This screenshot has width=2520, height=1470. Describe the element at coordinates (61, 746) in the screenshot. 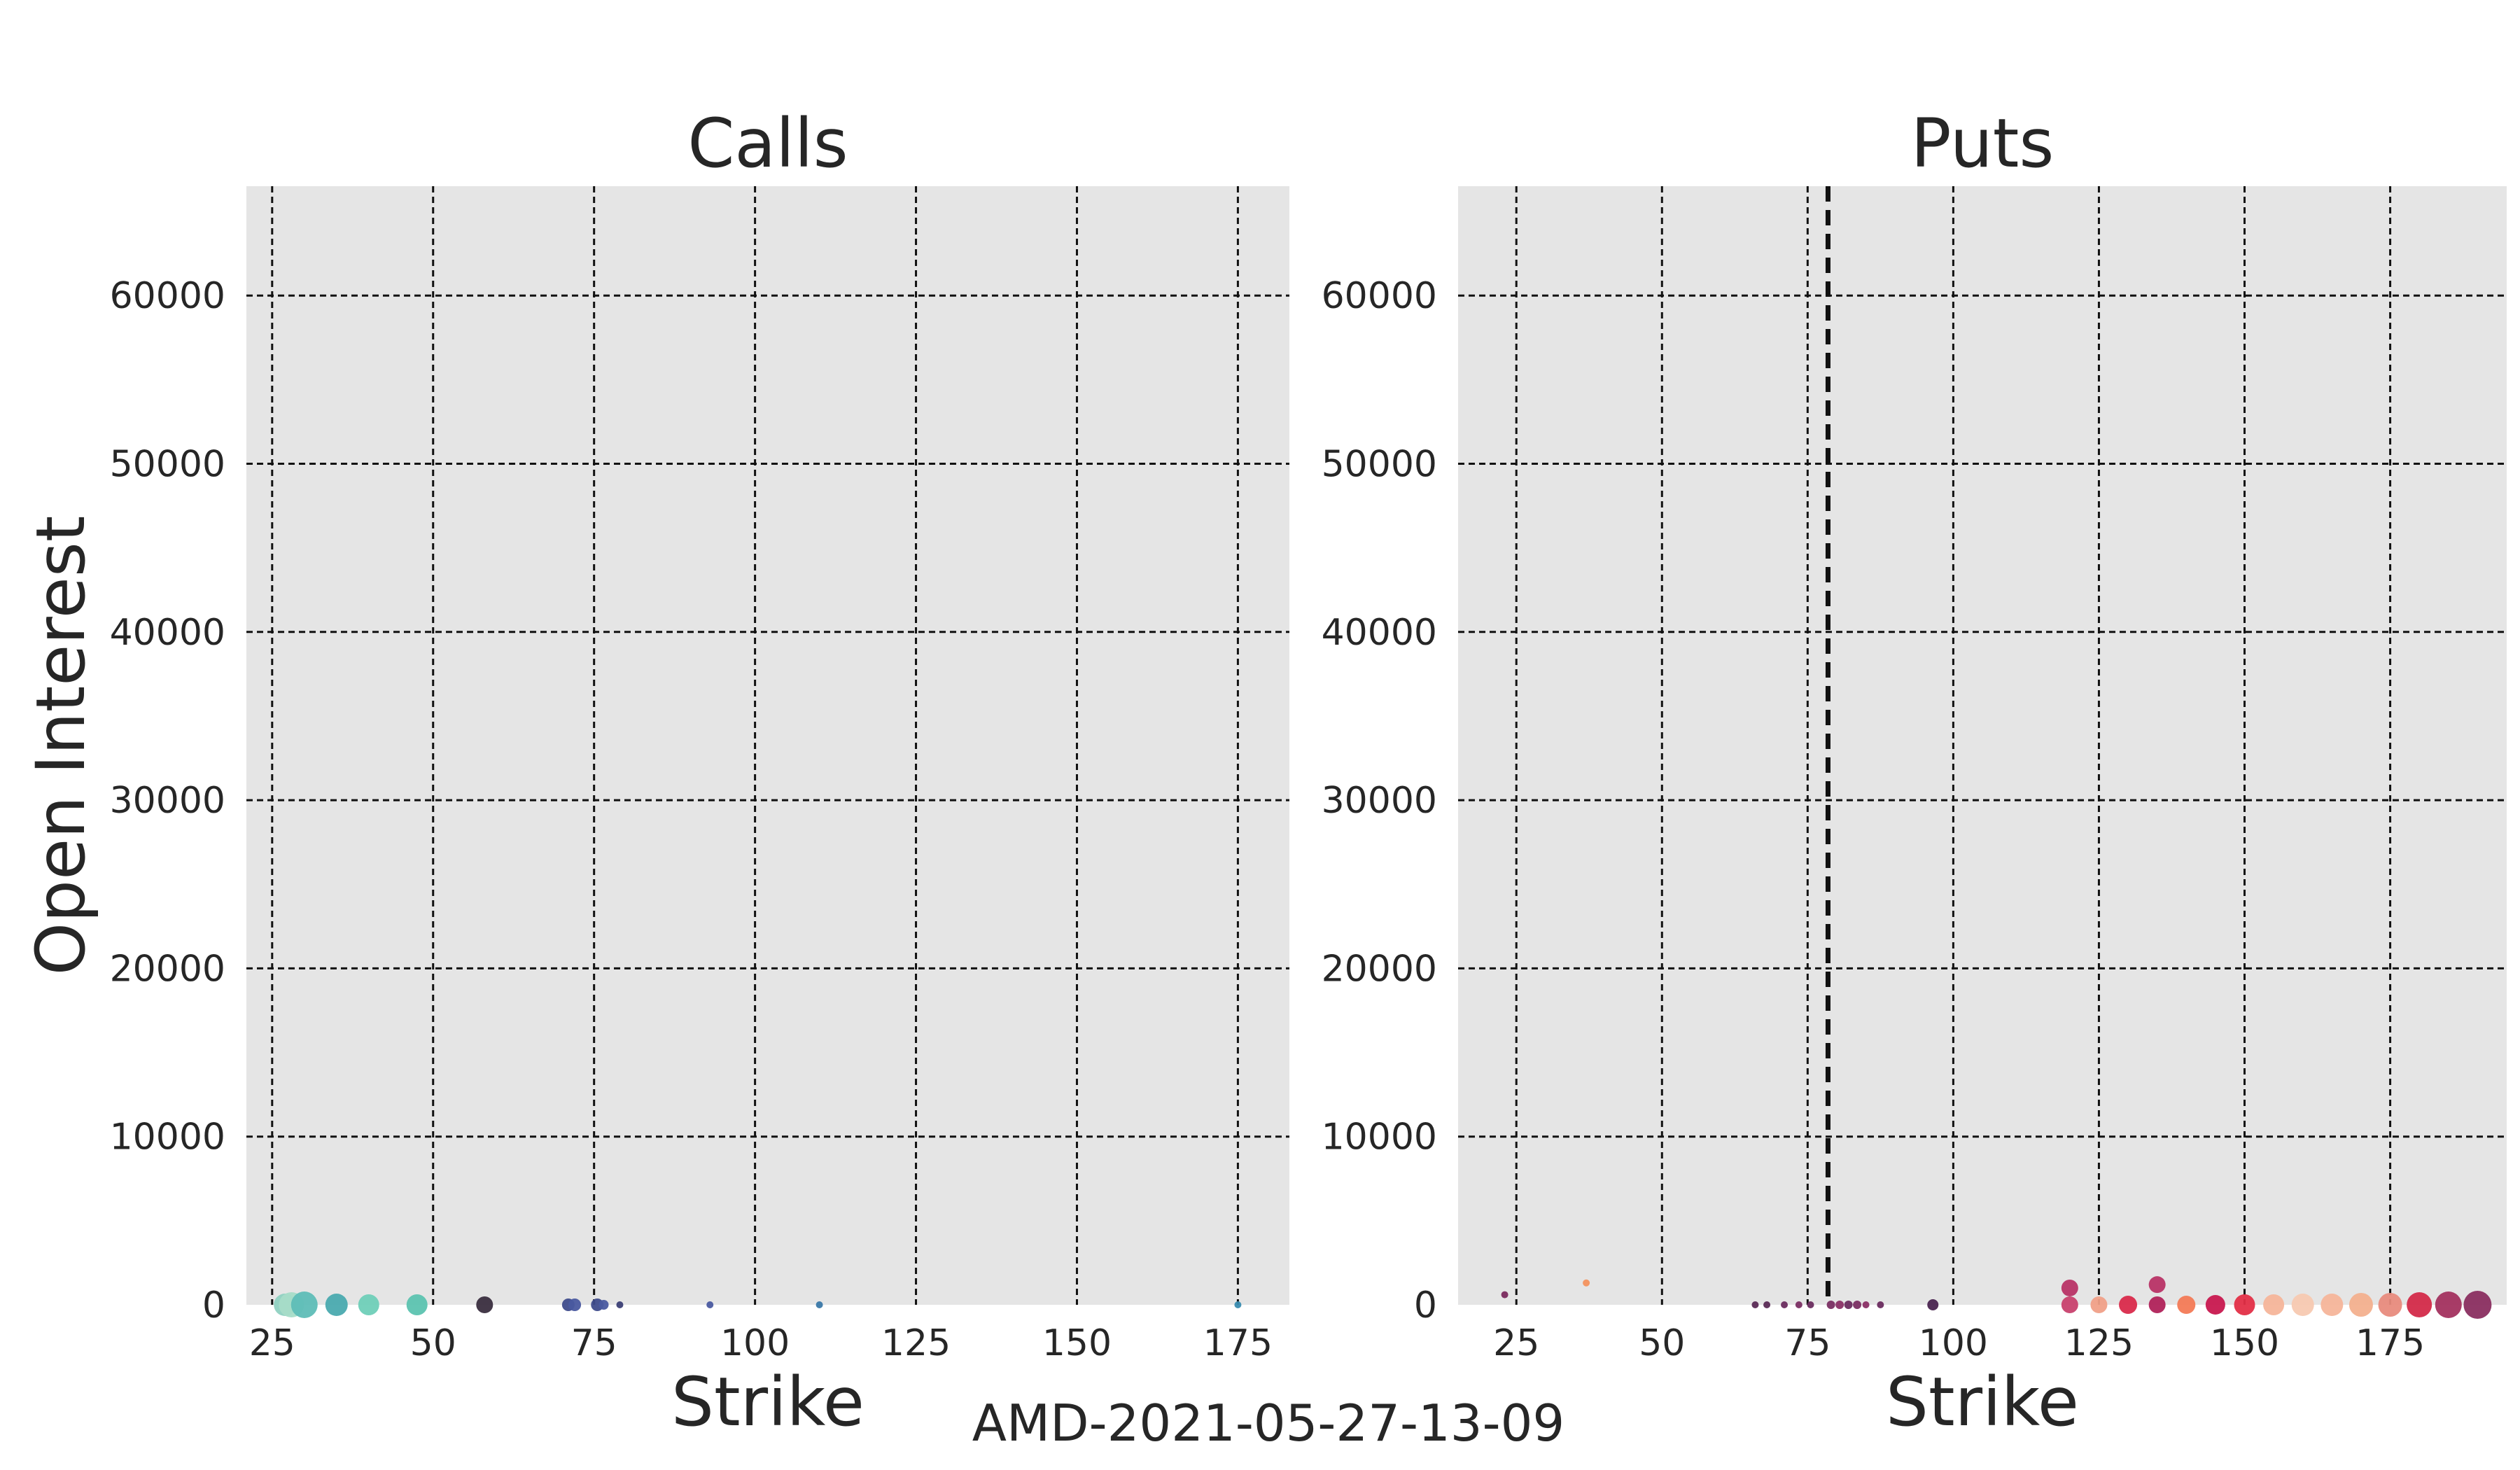

I see `y-axis-label: Open Interest` at that location.